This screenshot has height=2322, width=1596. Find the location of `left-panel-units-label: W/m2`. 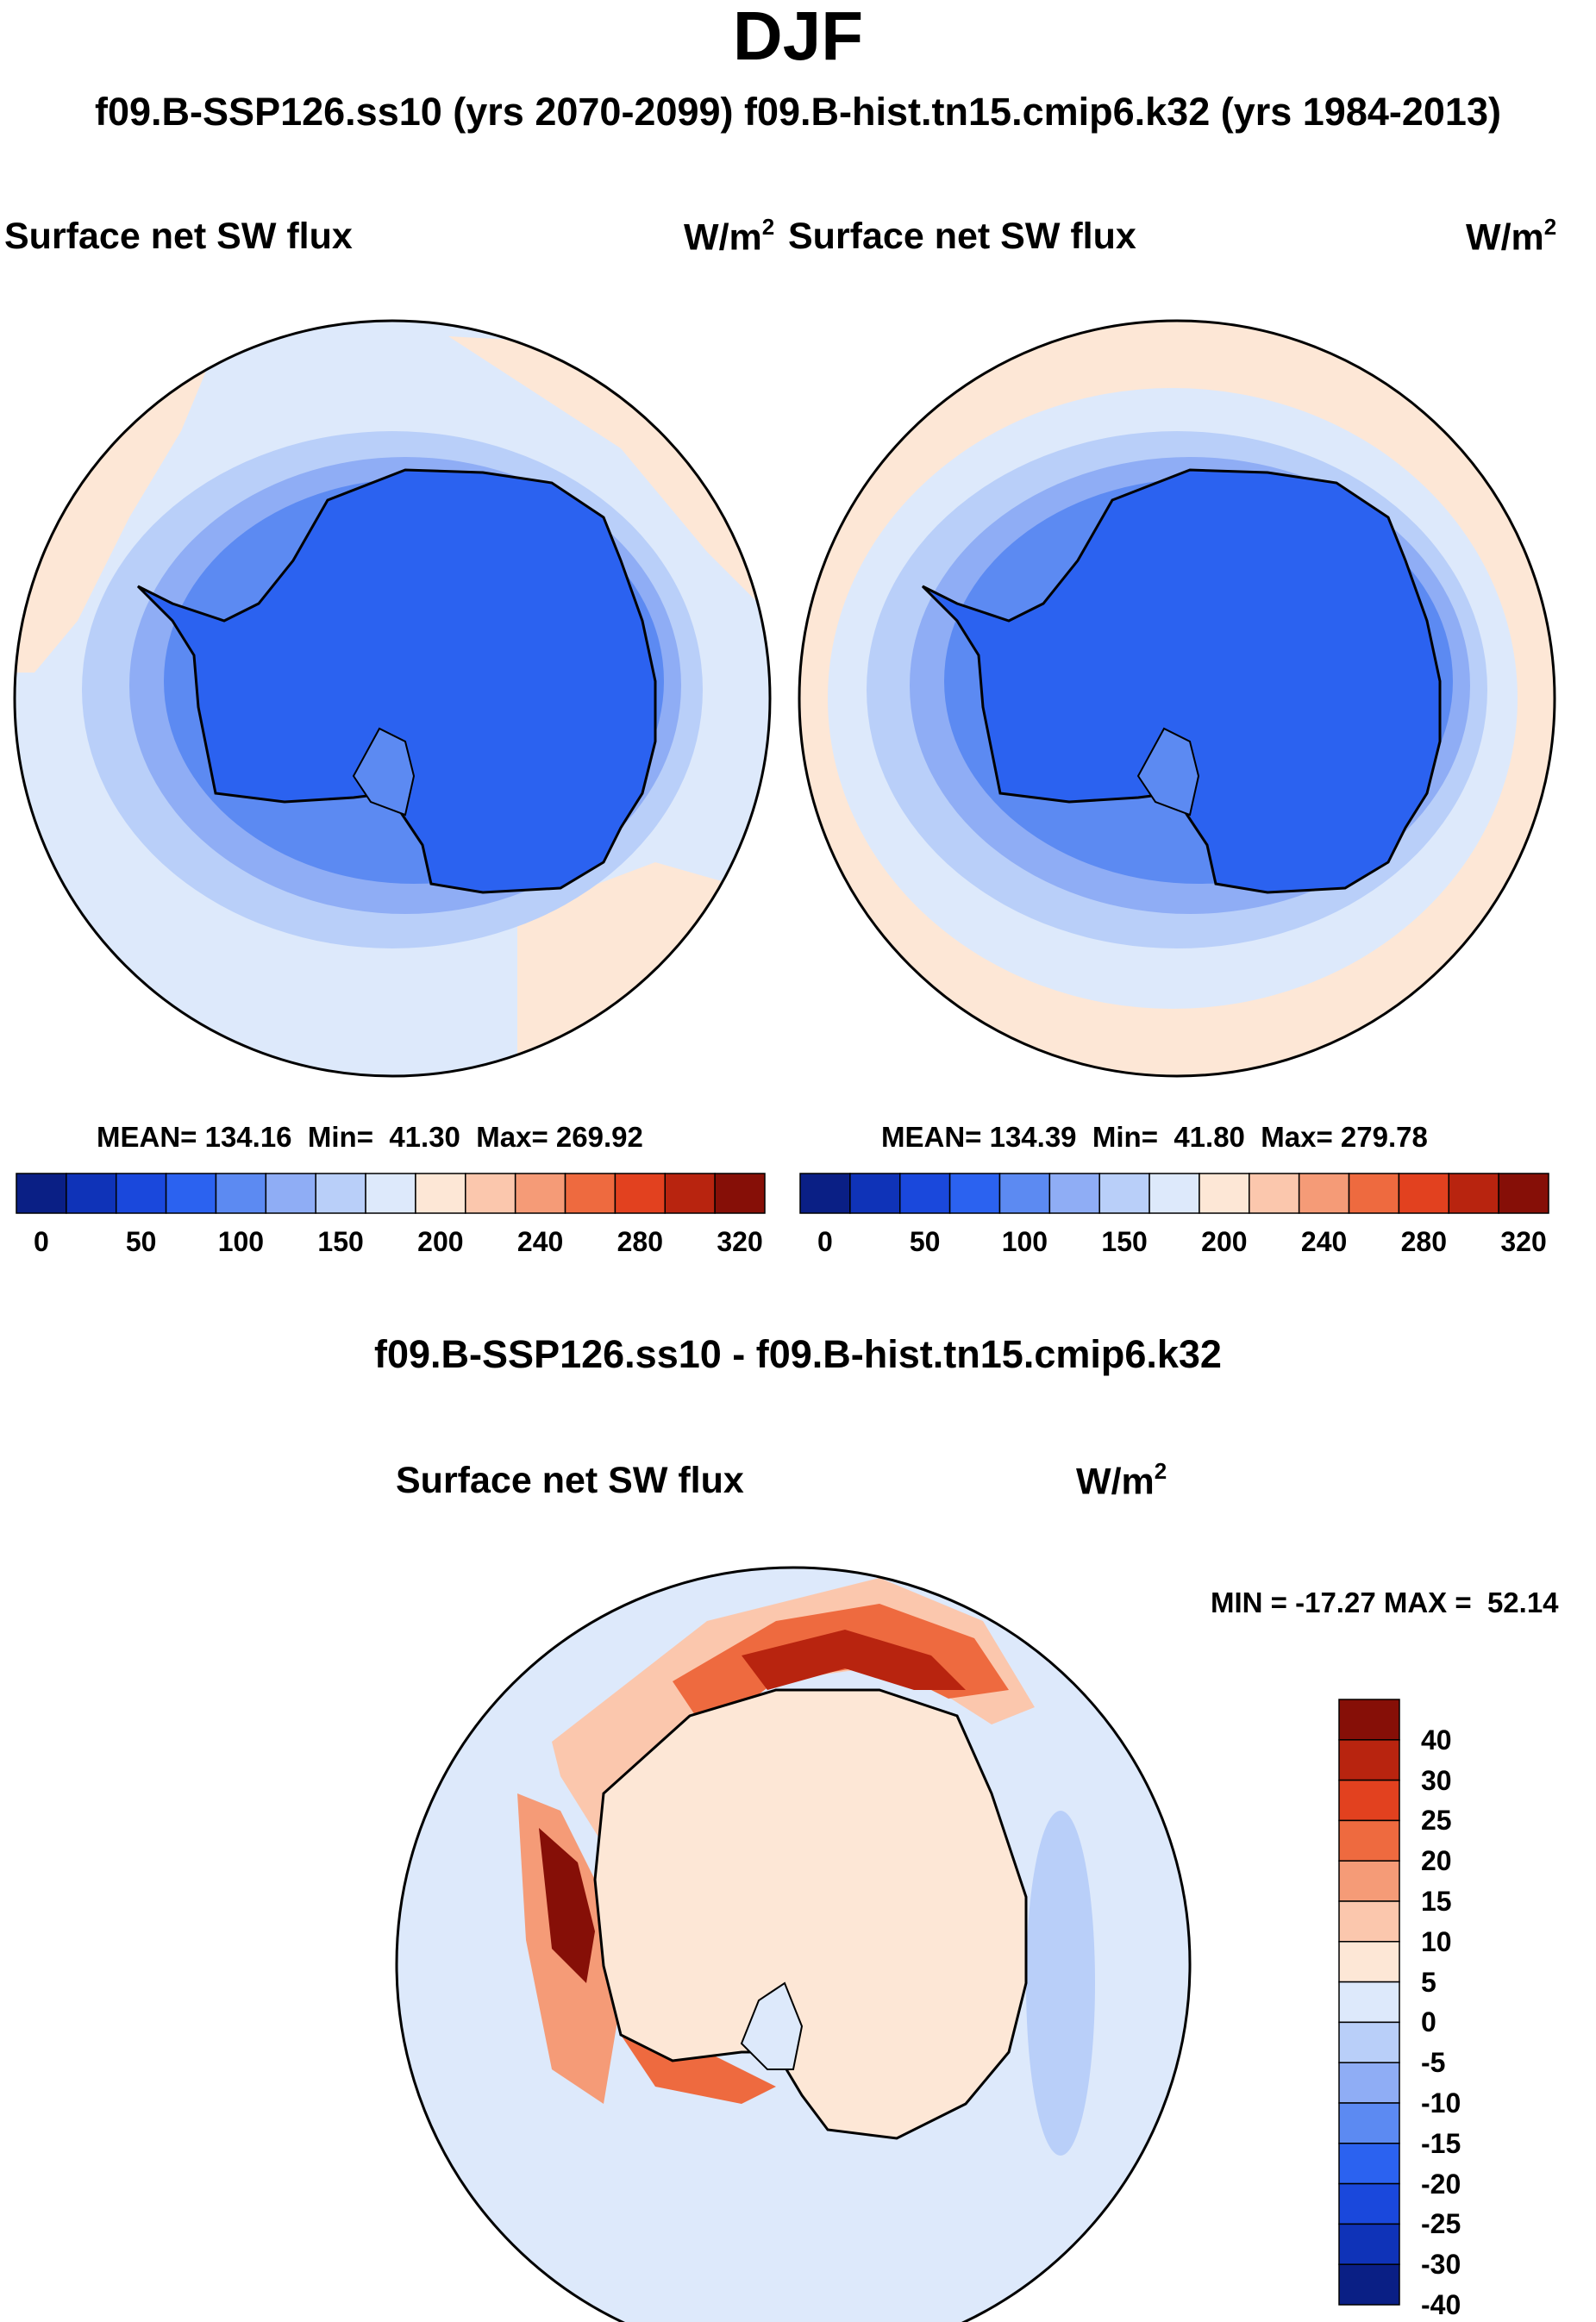

left-panel-units-label: W/m2 is located at coordinates (729, 237).